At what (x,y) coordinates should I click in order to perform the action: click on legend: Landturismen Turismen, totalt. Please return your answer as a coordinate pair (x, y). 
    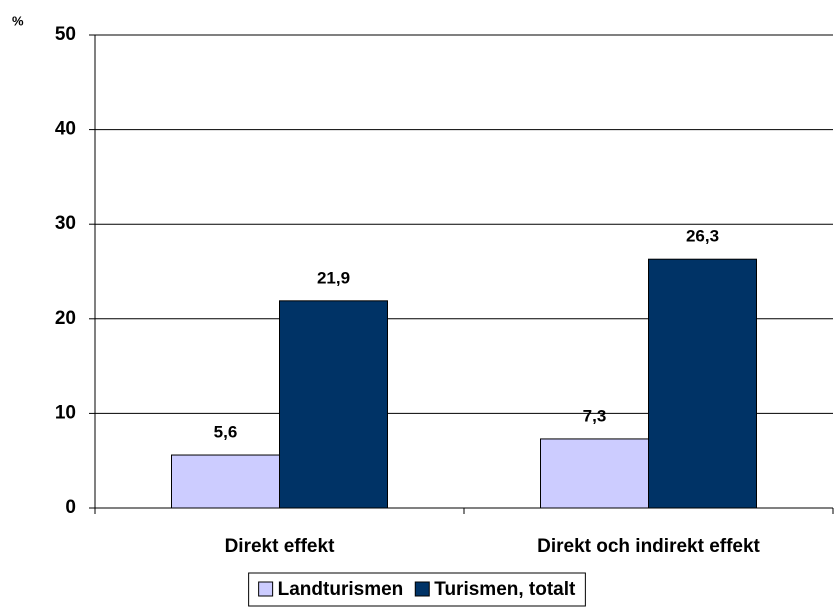
    Looking at the image, I should click on (417, 589).